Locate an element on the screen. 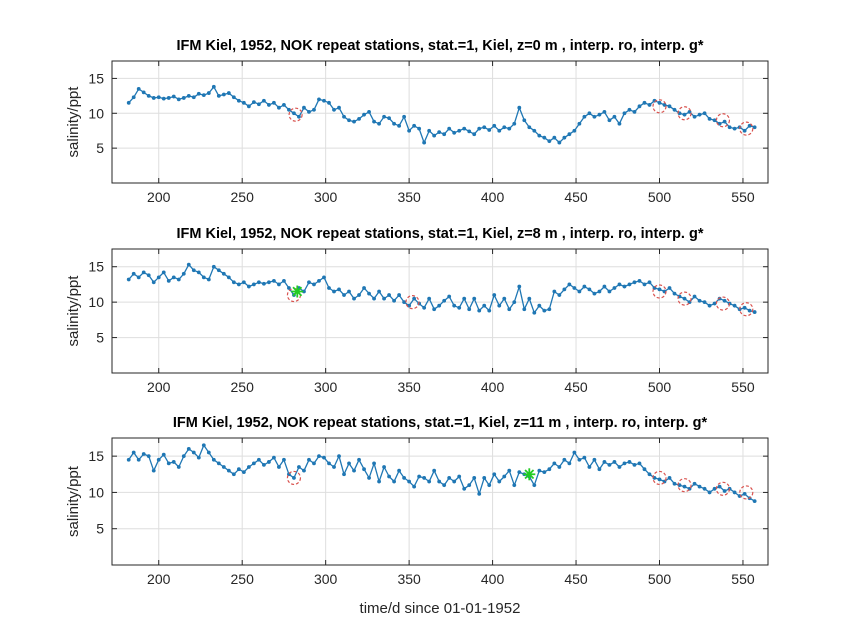 The image size is (850, 637). x-tick-label: 500 is located at coordinates (660, 579).